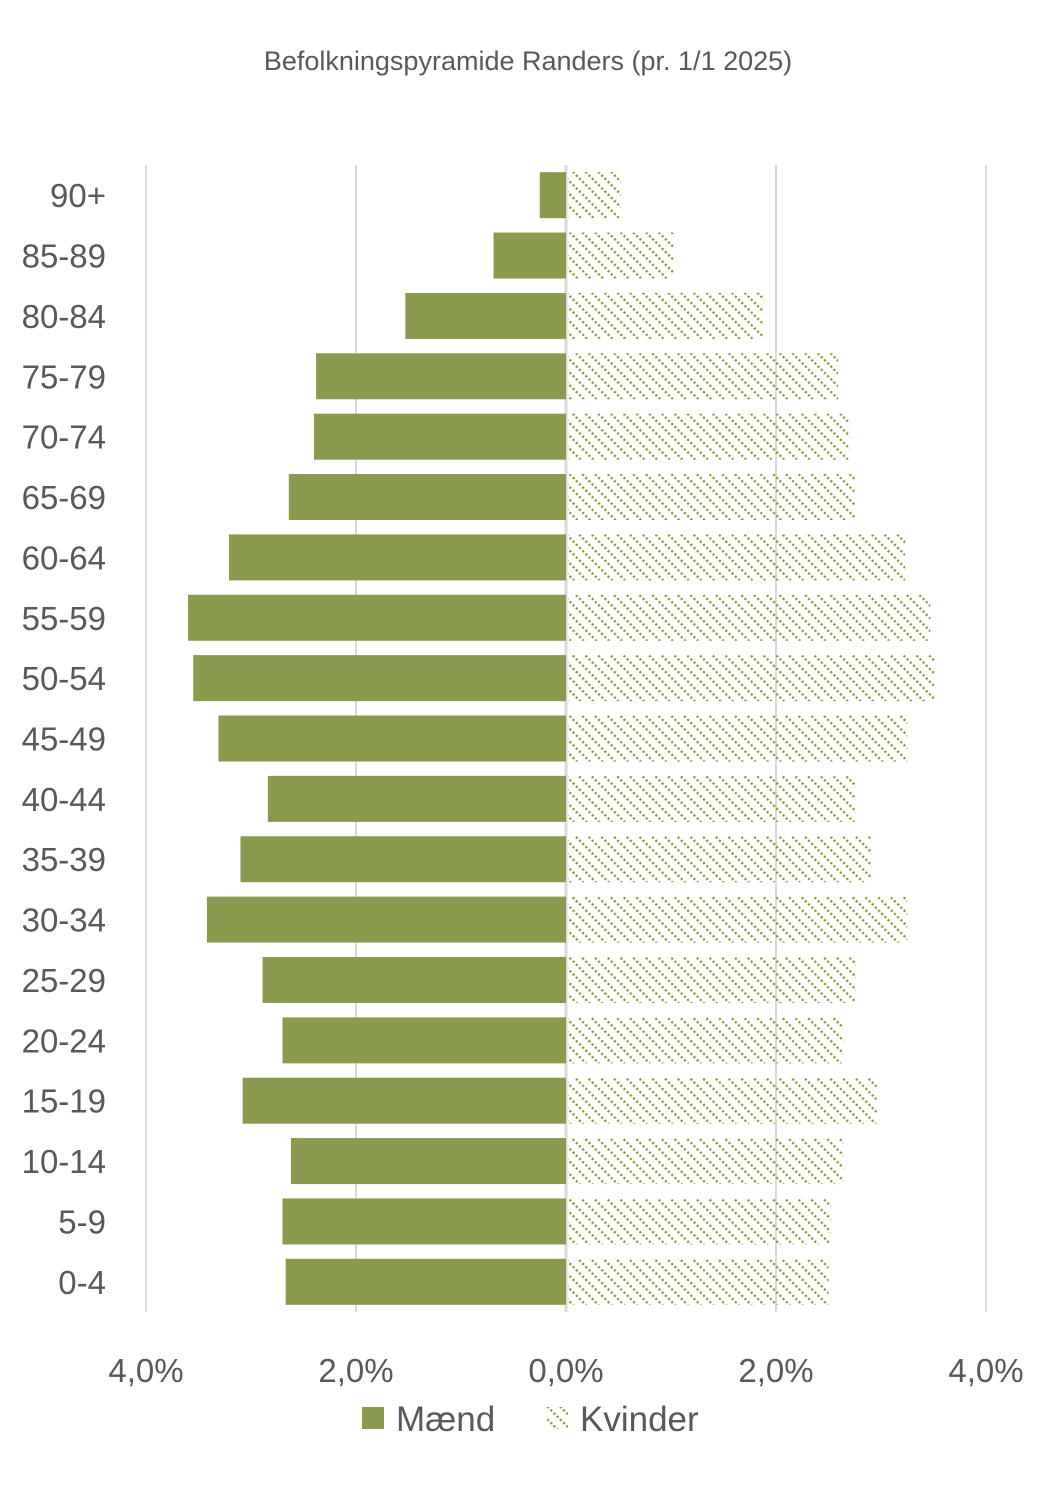 This screenshot has height=1488, width=1056. What do you see at coordinates (530, 1419) in the screenshot?
I see `legend: Mænd Kvinder` at bounding box center [530, 1419].